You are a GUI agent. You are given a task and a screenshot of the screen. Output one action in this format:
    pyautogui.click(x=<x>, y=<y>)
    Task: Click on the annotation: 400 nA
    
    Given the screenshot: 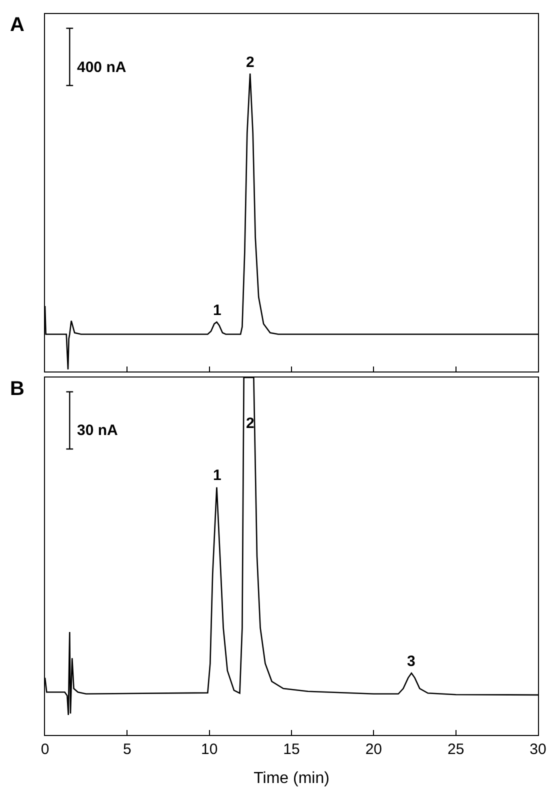 What is the action you would take?
    pyautogui.click(x=101, y=67)
    